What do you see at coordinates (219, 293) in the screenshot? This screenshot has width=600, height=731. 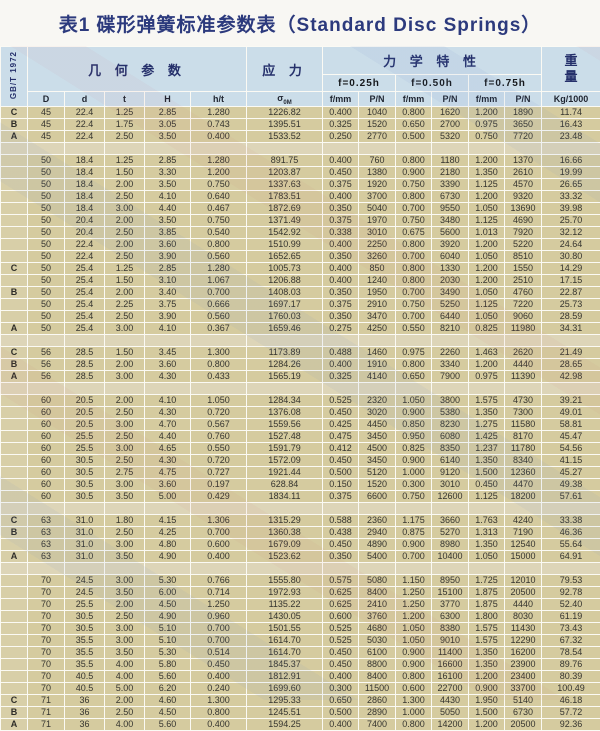 I see `value-cell: 0.700` at bounding box center [219, 293].